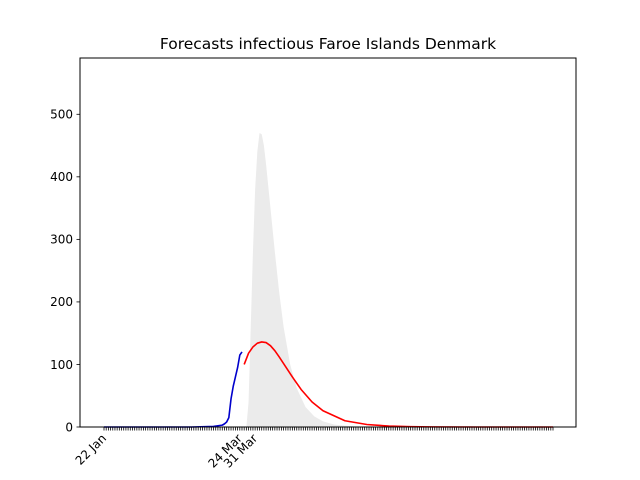 This screenshot has width=640, height=480. I want to click on observed-series-line, so click(173, 389).